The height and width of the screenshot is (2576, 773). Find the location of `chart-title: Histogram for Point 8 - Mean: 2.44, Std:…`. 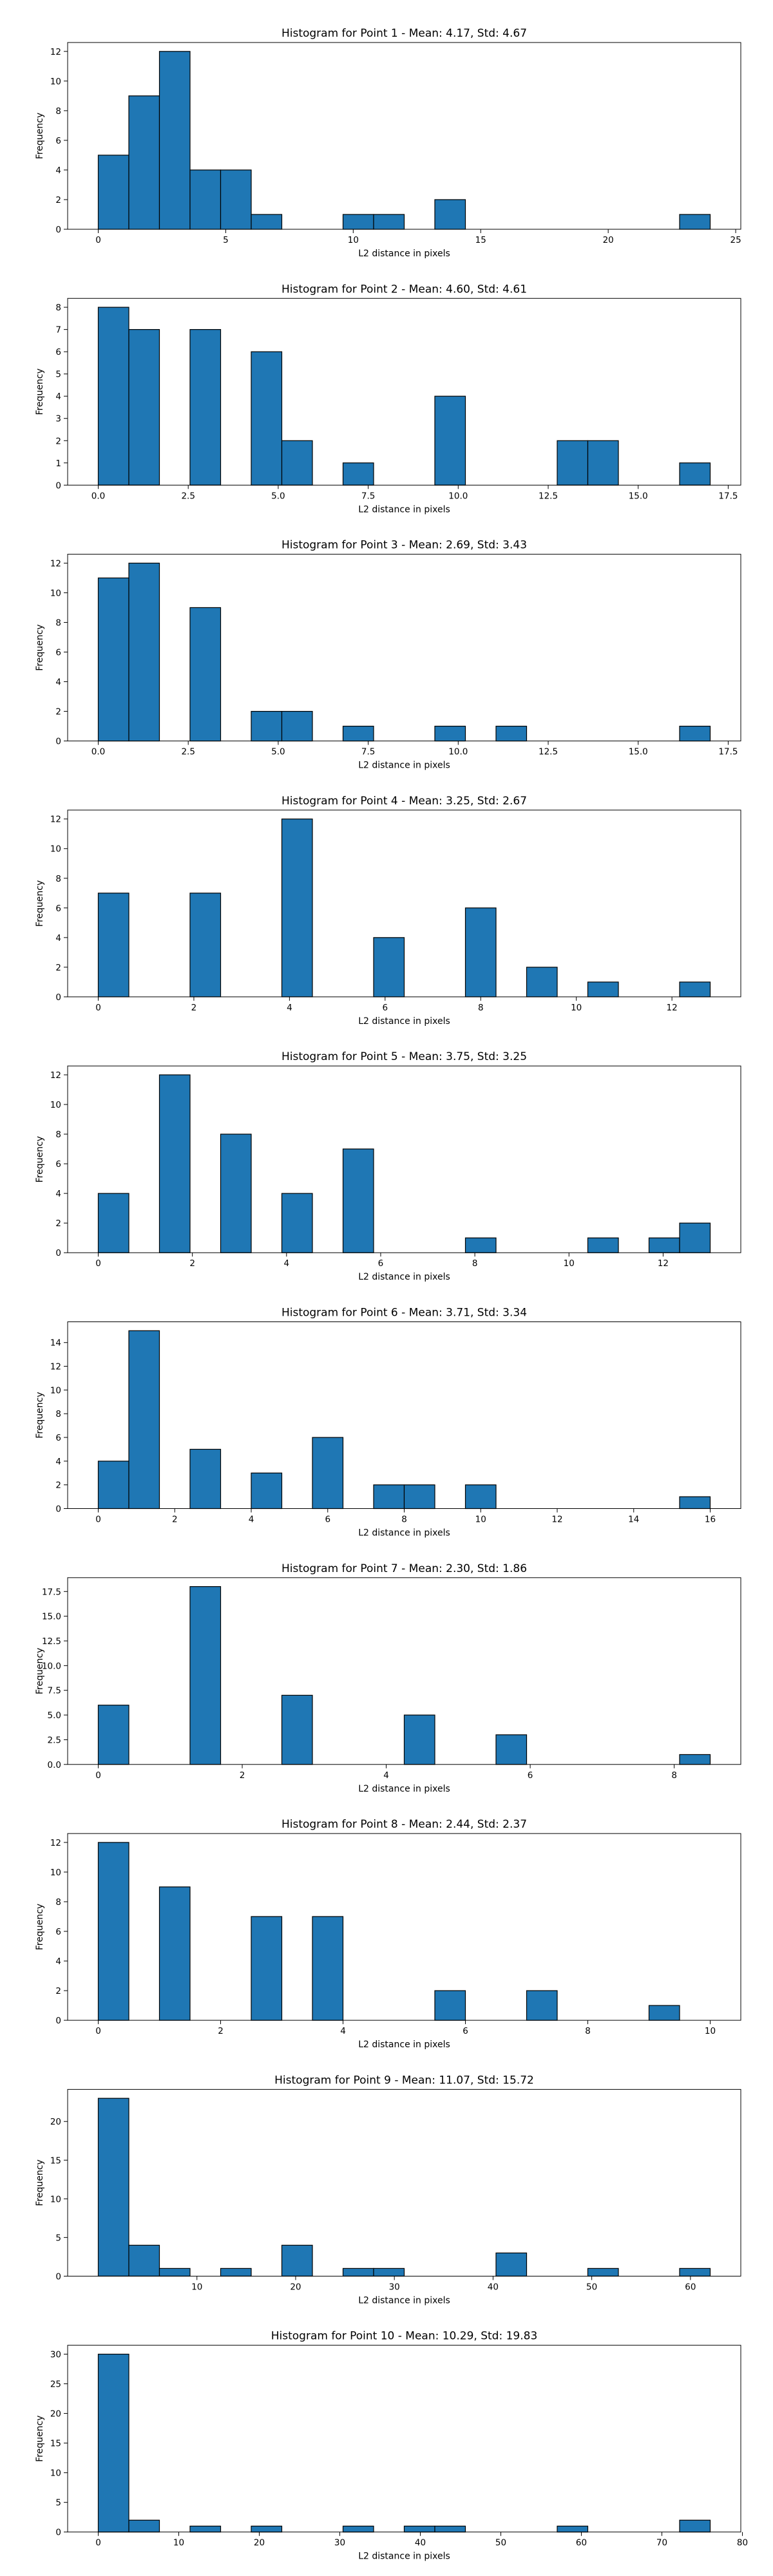

chart-title: Histogram for Point 8 - Mean: 2.44, Std:… is located at coordinates (404, 1824).